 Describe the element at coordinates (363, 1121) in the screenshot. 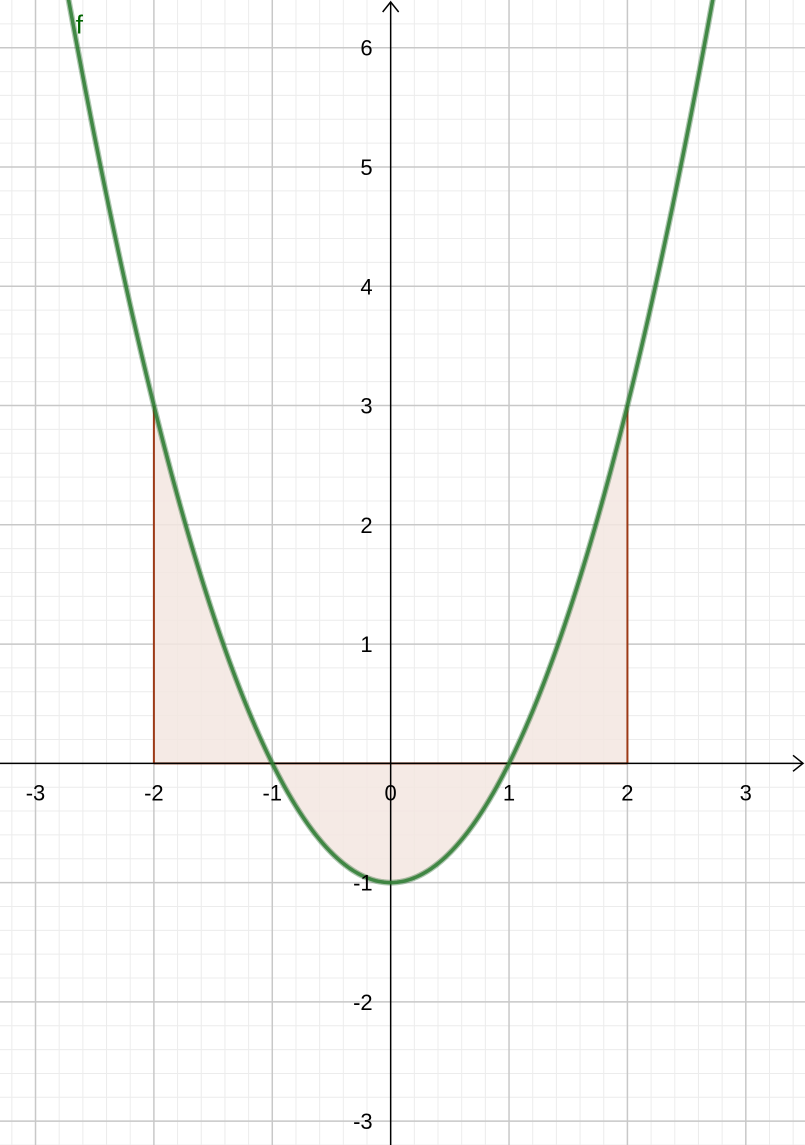

I see `y-tick-label: -3` at that location.